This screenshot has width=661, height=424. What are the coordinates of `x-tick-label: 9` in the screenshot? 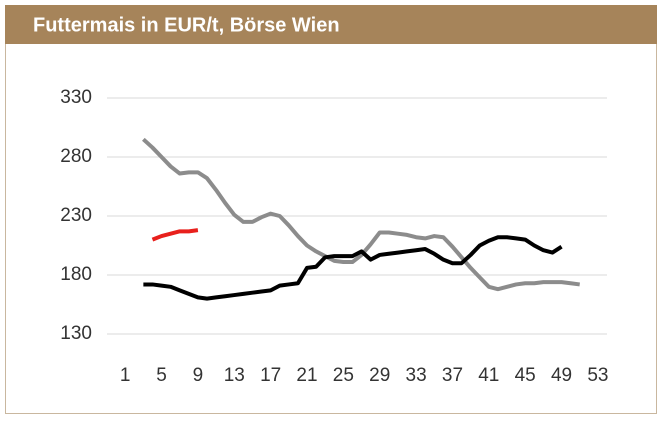 It's located at (198, 375).